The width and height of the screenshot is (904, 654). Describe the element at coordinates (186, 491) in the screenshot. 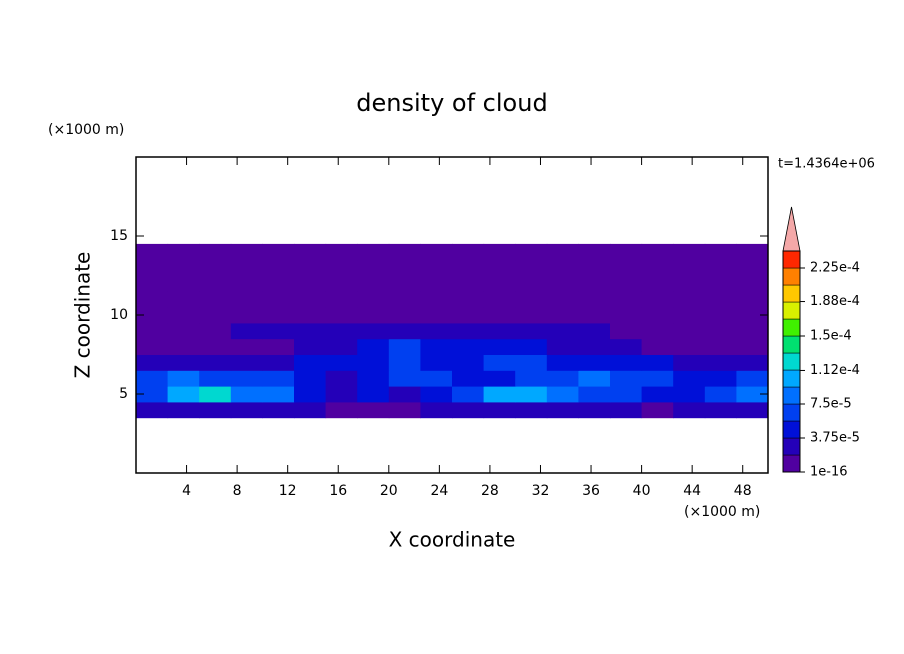

I see `x-tick-label: 4` at that location.